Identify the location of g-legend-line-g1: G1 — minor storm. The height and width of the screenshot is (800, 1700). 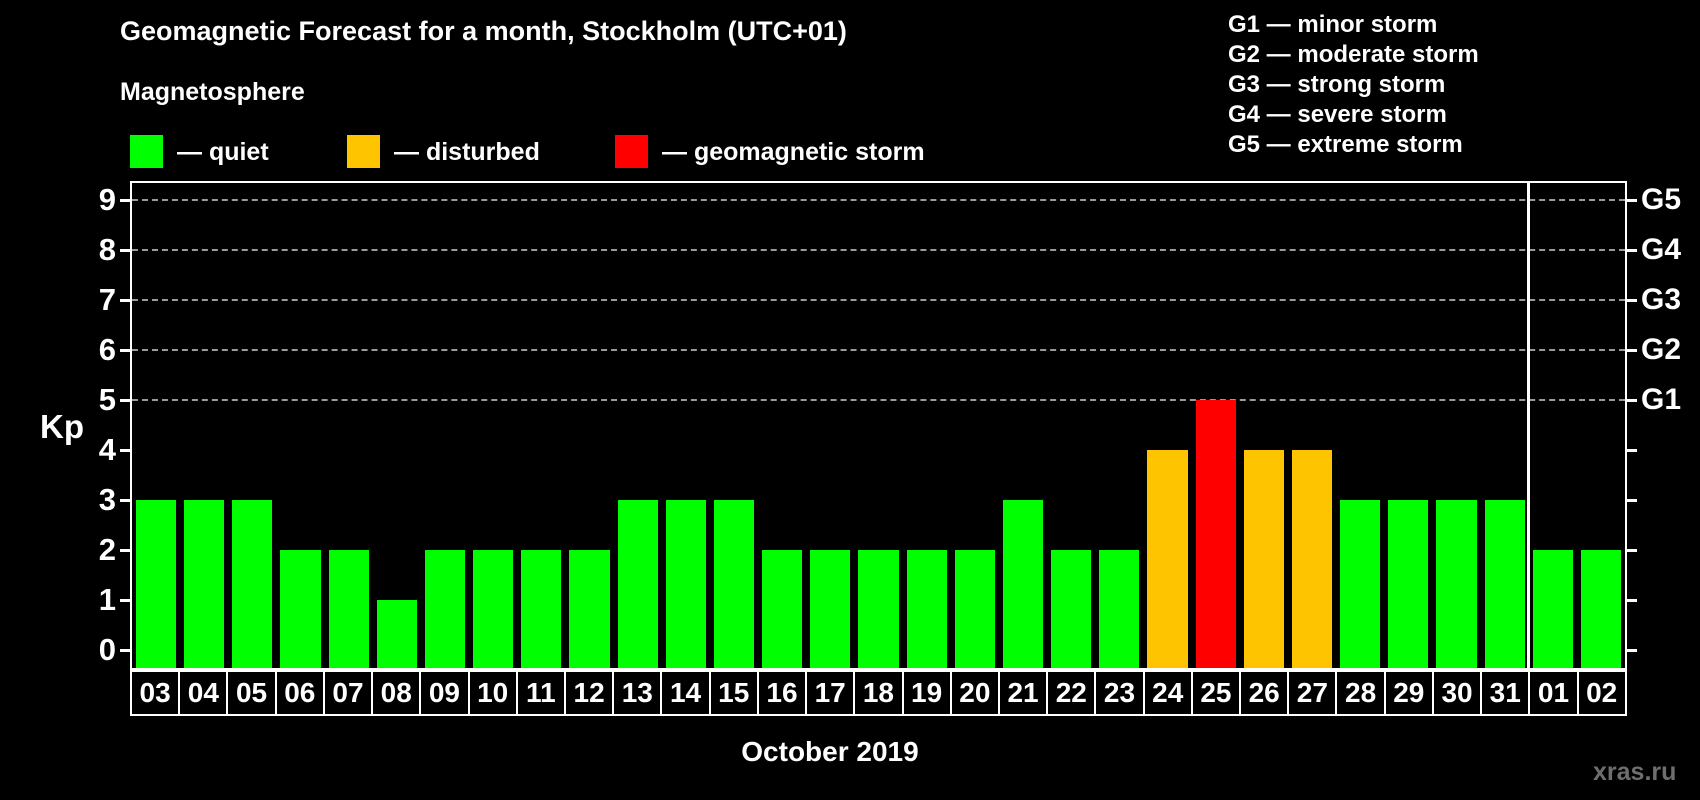
(1333, 24).